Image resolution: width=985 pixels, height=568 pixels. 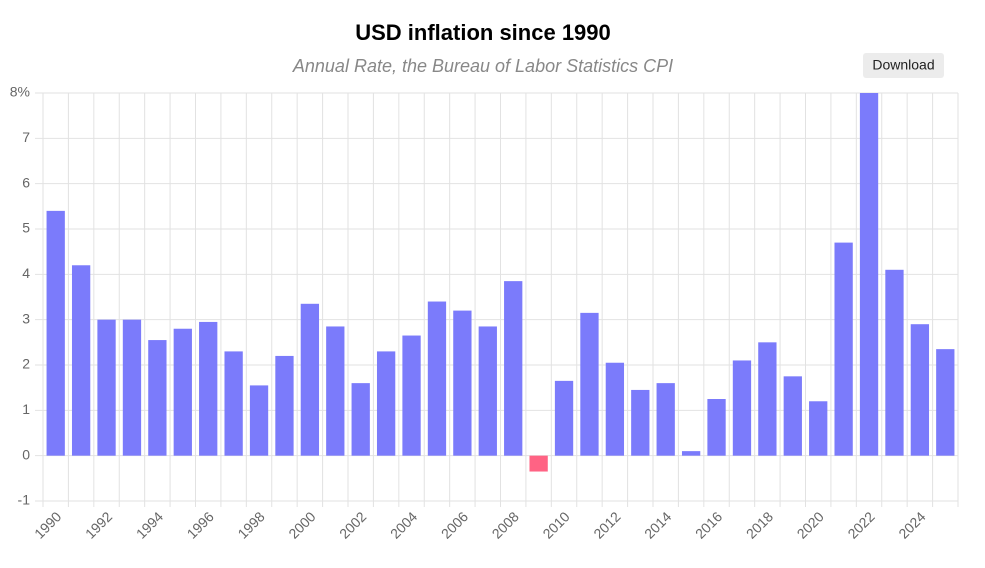 I want to click on y-tick-label: 0, so click(x=26, y=454).